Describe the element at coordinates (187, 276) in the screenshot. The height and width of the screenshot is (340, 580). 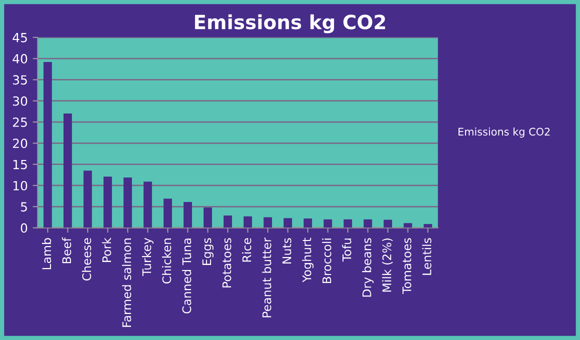
I see `x-tick-label: Canned Tuna` at that location.